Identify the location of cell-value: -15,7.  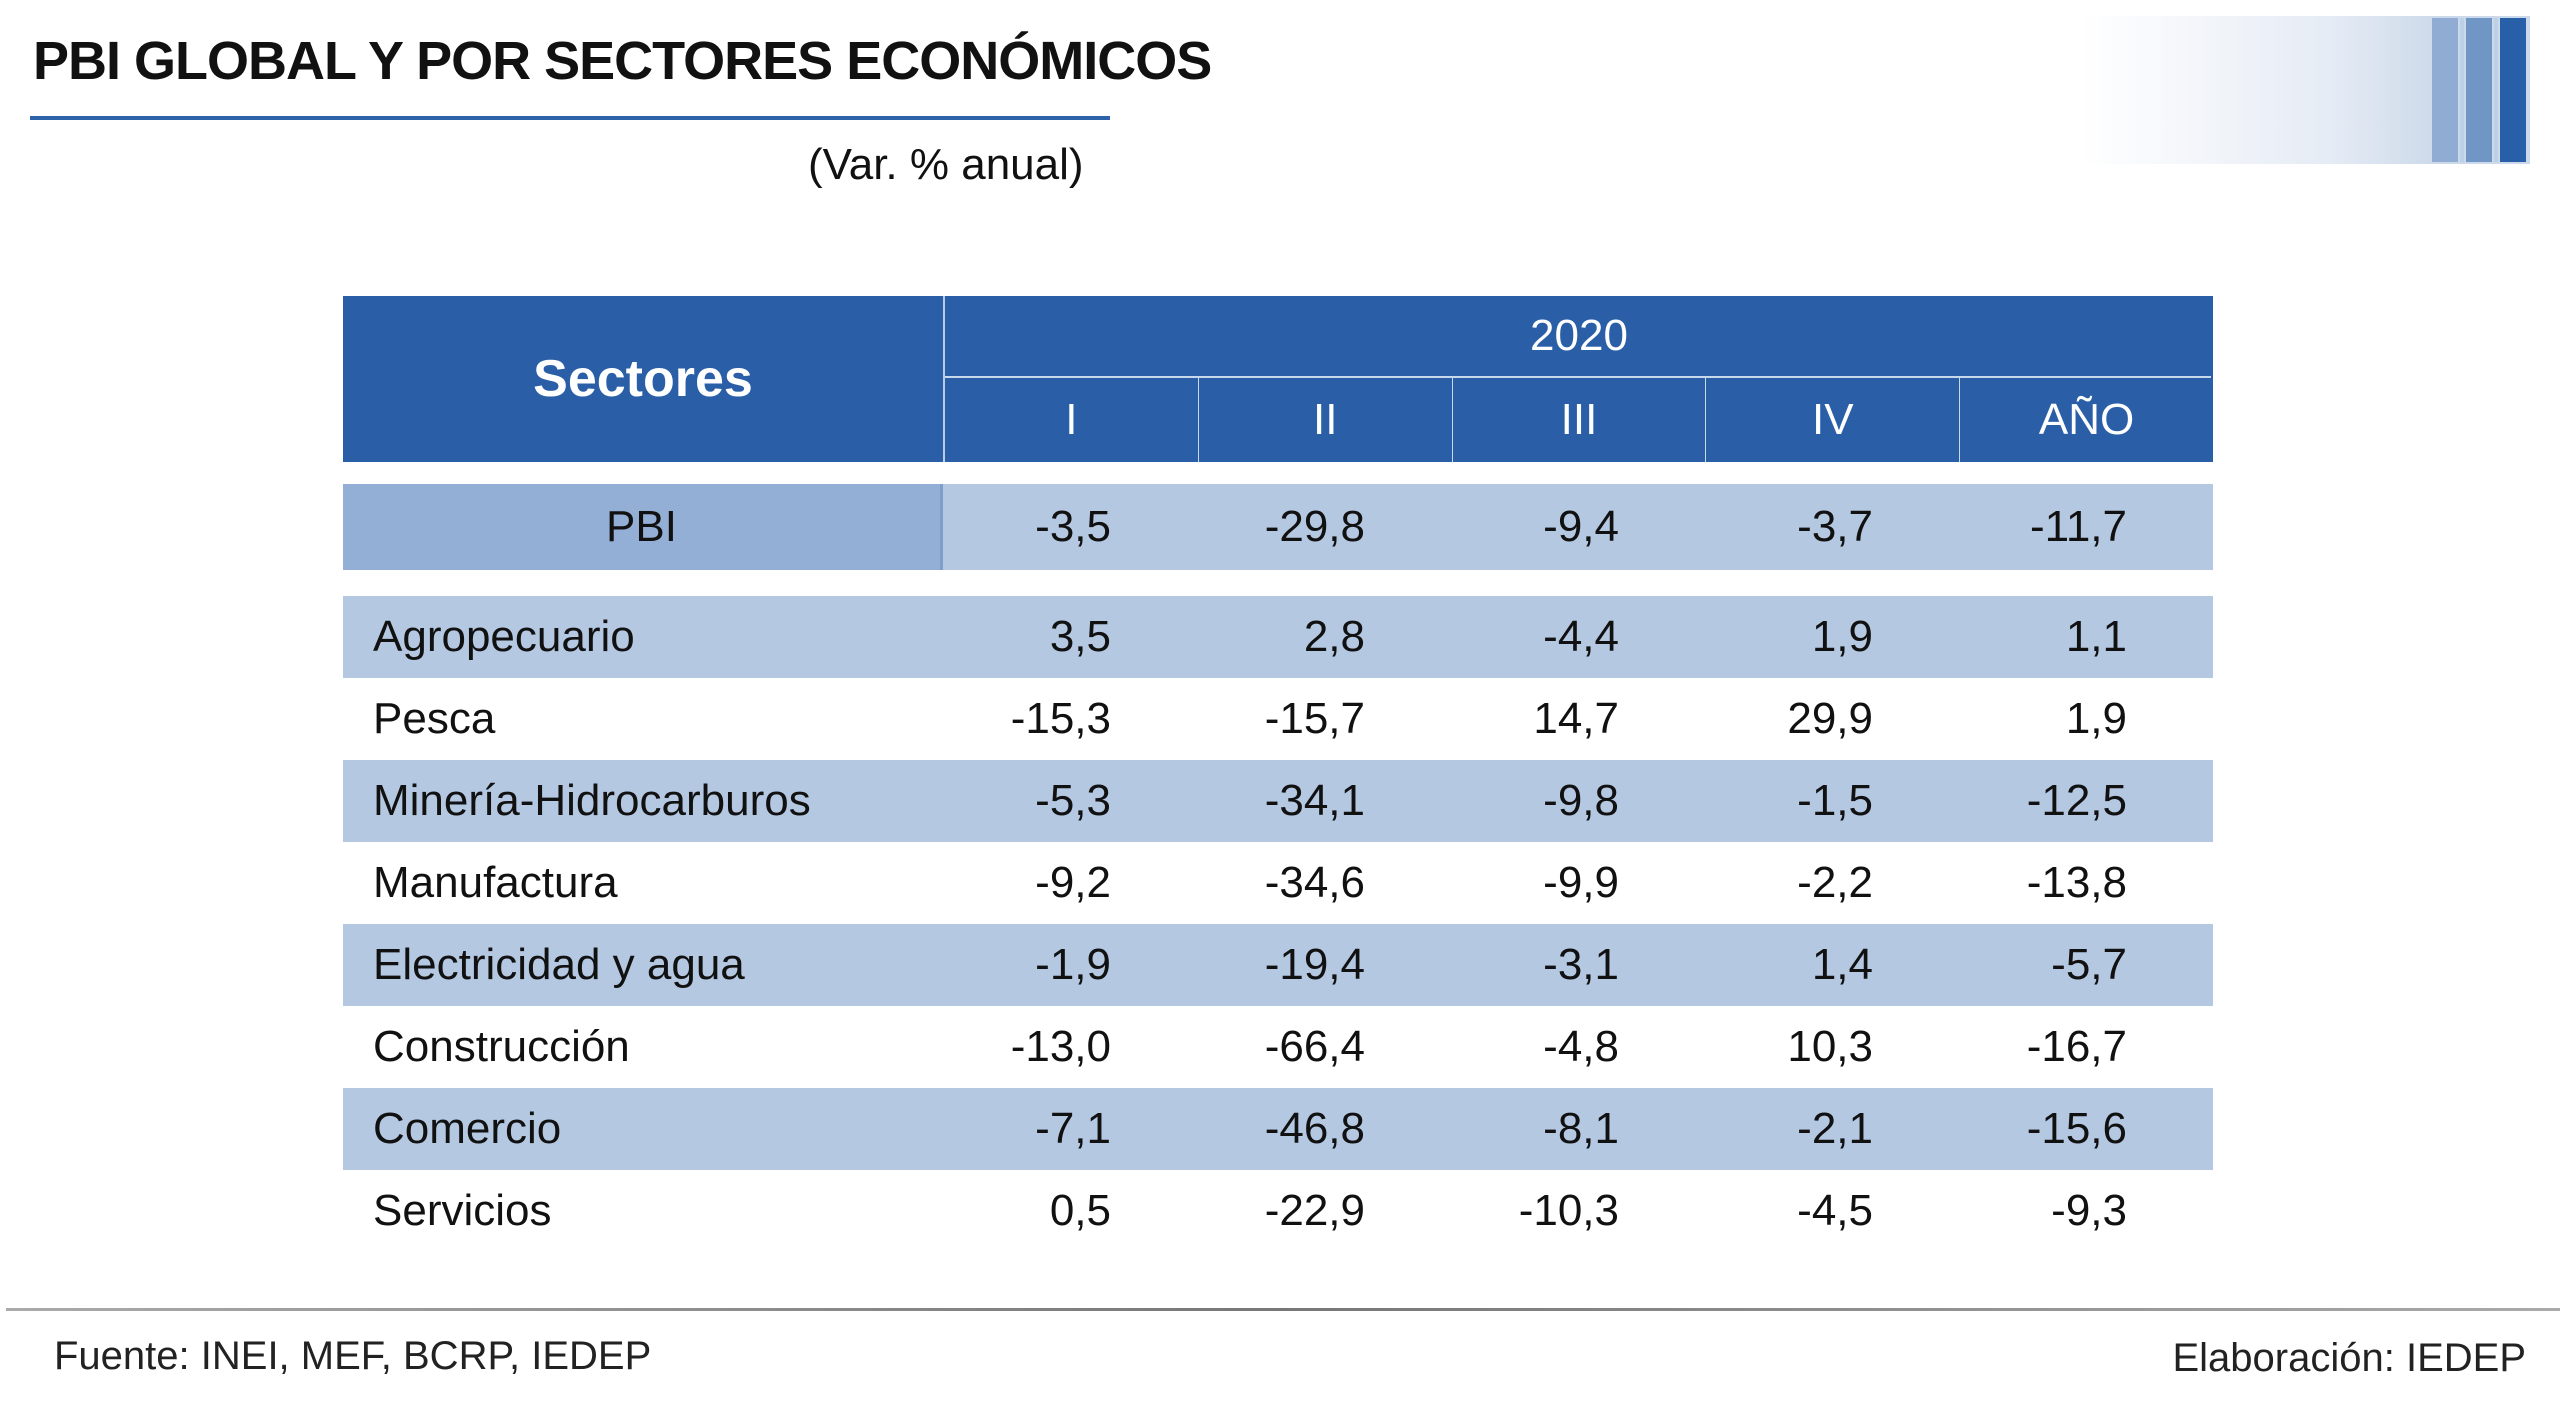
(1314, 718).